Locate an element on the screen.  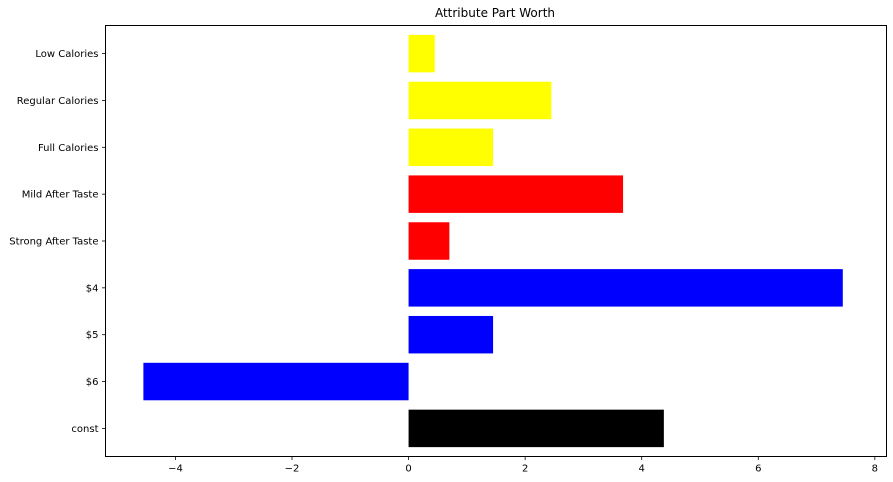
x-tick-label: 4 is located at coordinates (642, 469).